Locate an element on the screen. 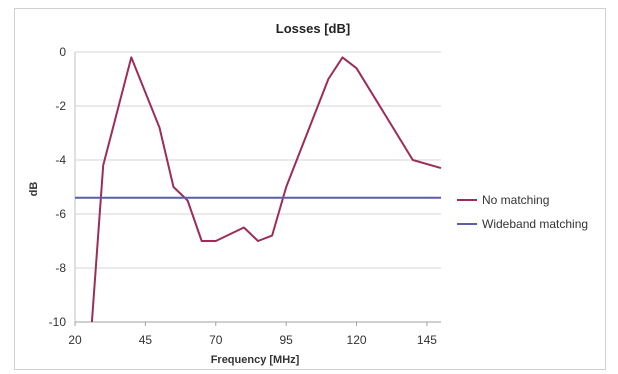 The image size is (618, 374). x-tick-label: 20 is located at coordinates (75, 340).